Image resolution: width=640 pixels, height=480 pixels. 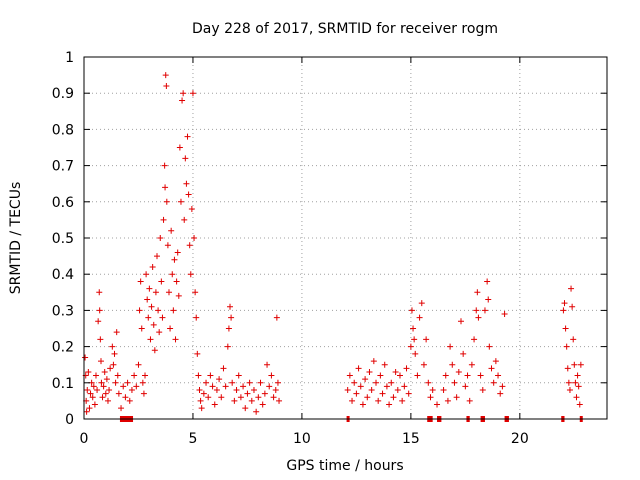 What do you see at coordinates (63, 203) in the screenshot?
I see `y-tick-label: 0.6` at bounding box center [63, 203].